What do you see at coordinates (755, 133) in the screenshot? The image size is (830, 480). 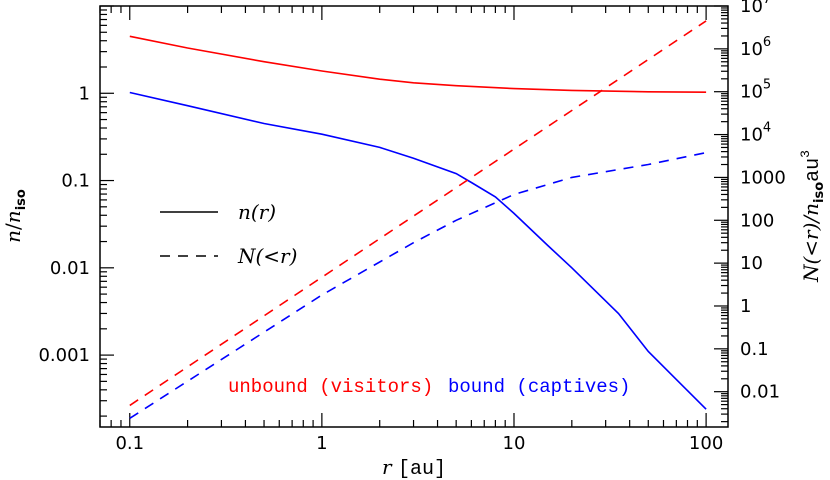 I see `y-right-tick-label: 10⁴` at bounding box center [755, 133].